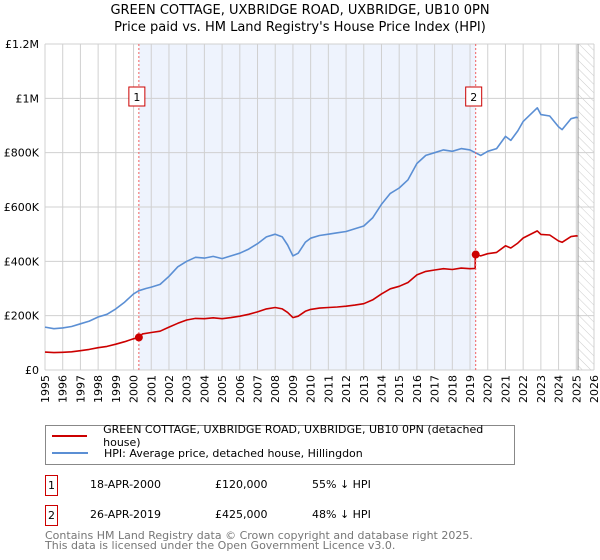 The height and width of the screenshot is (560, 600). What do you see at coordinates (22, 316) in the screenshot?
I see `y-tick-label: £200K` at bounding box center [22, 316].